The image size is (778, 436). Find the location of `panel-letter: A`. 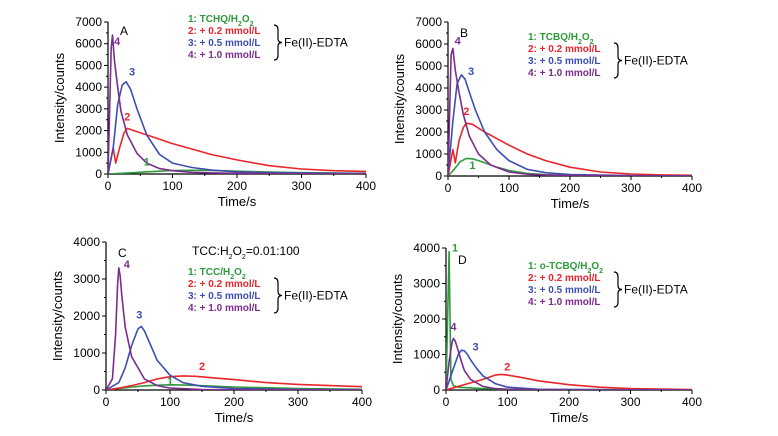

panel-letter: A is located at coordinates (124, 31).